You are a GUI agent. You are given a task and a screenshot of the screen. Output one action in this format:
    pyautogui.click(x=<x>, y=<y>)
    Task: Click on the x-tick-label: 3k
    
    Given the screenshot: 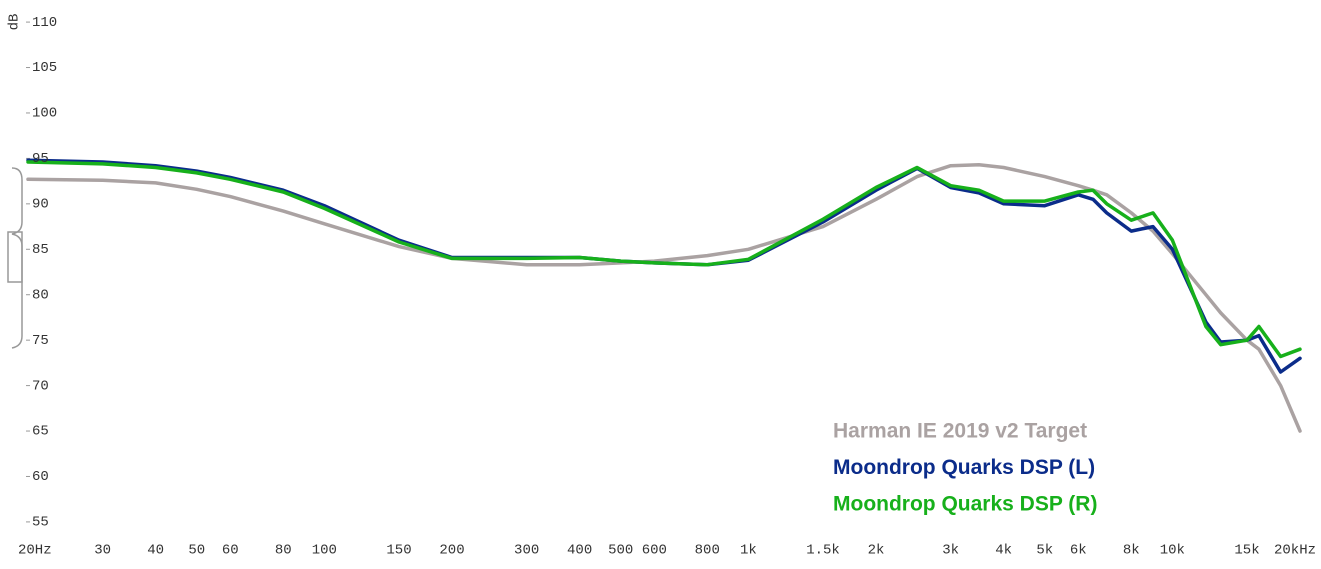 What is the action you would take?
    pyautogui.click(x=950, y=551)
    